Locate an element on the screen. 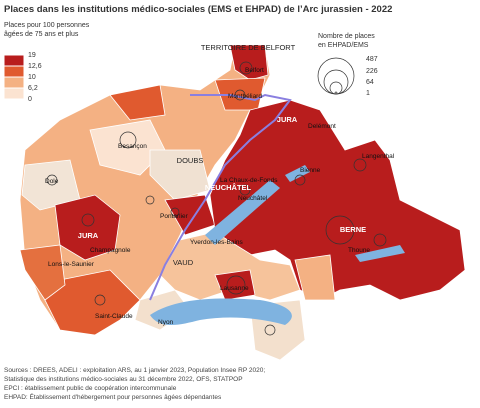 This screenshot has height=408, width=480. city-label: Nyon is located at coordinates (166, 322).